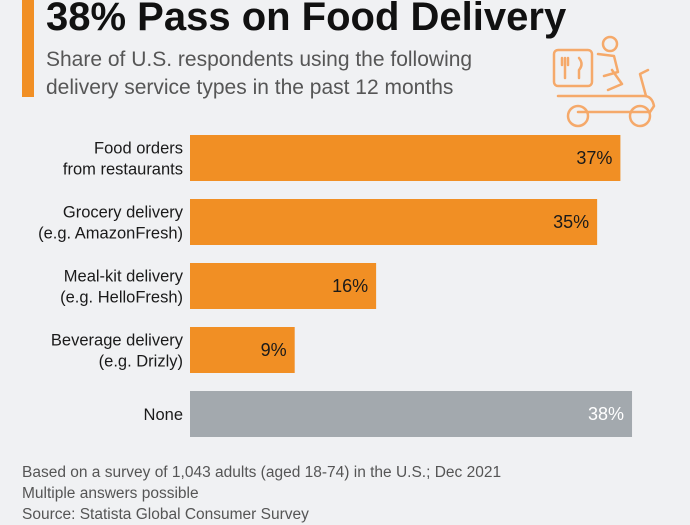 The width and height of the screenshot is (690, 525). Describe the element at coordinates (124, 277) in the screenshot. I see `category-label-2-0: Meal-kit delivery` at that location.